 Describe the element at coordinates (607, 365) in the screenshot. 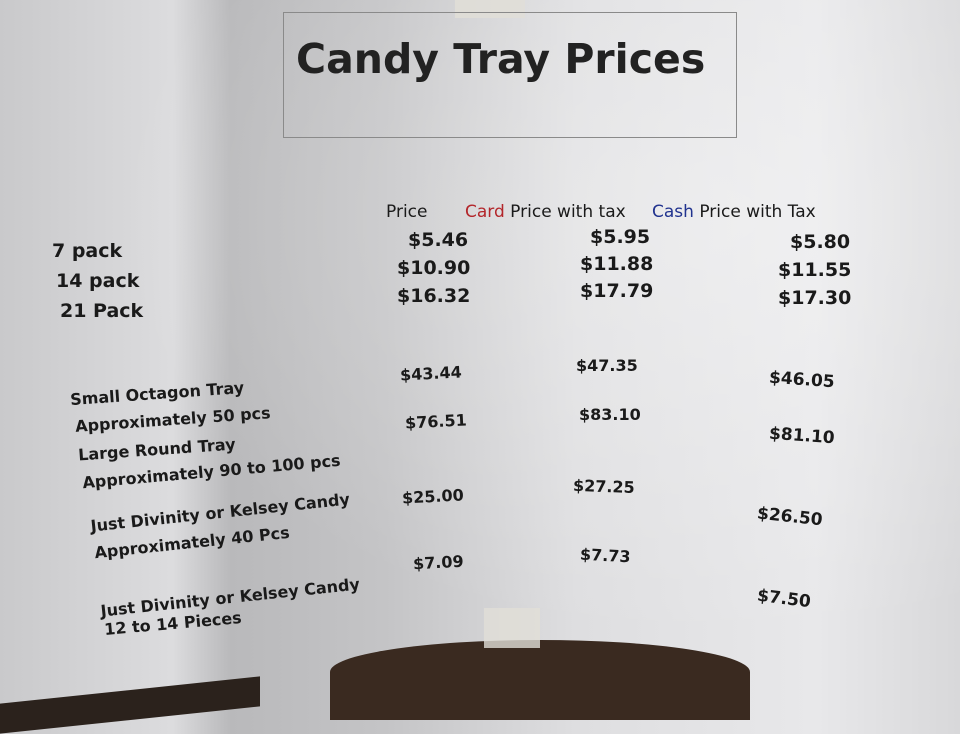

I see `item-card-price: $47.35` at that location.